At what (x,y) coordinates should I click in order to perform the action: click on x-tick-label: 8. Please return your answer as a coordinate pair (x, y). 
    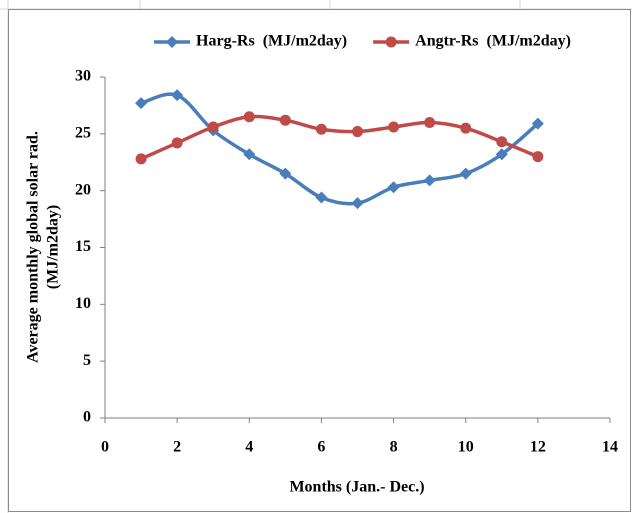
    Looking at the image, I should click on (394, 447).